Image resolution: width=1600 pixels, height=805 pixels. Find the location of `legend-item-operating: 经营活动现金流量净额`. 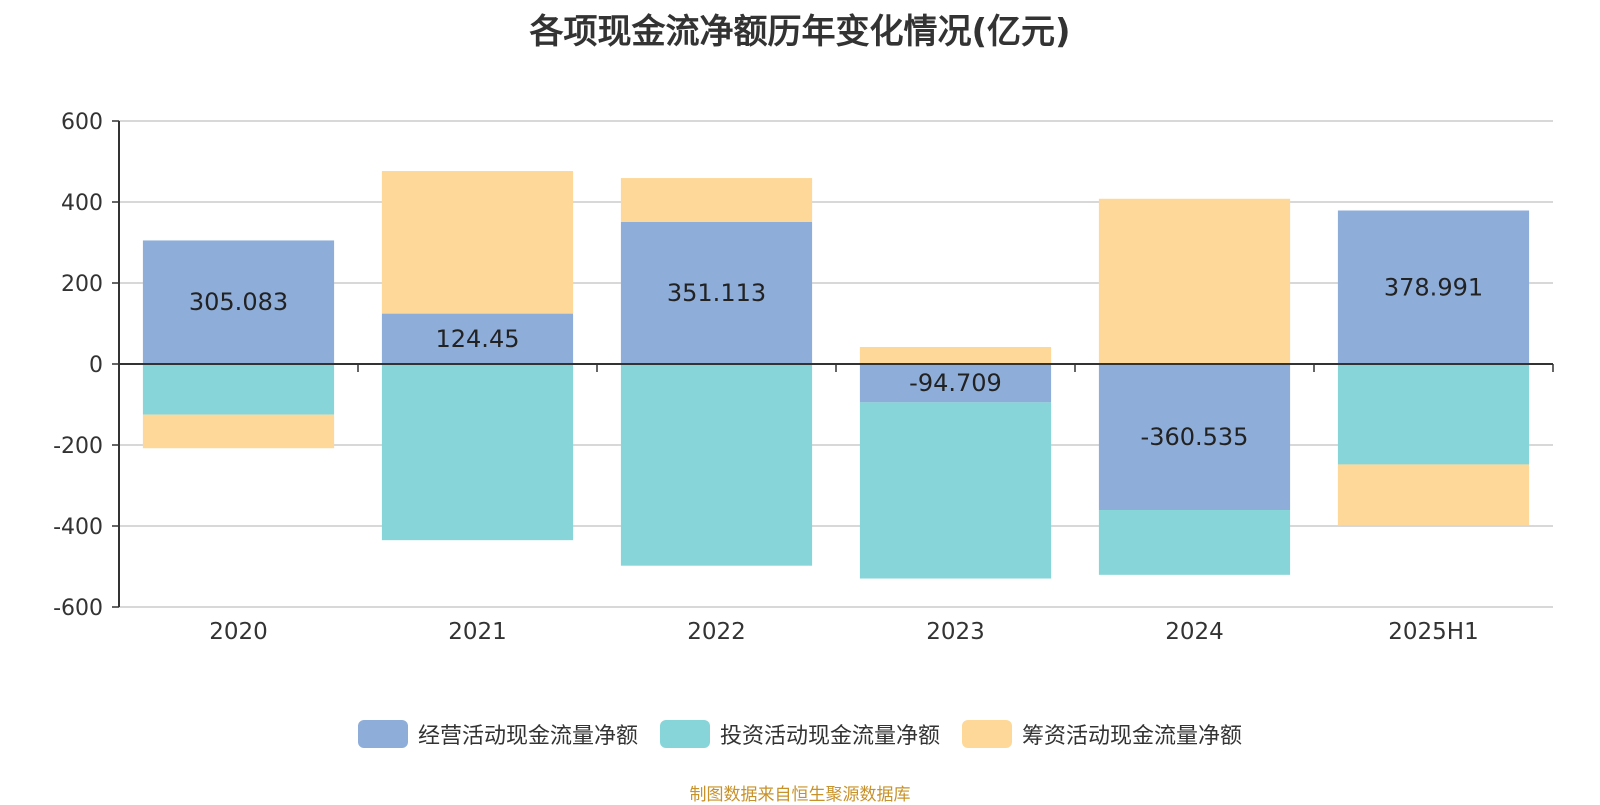

legend-item-operating: 经营活动现金流量净额 is located at coordinates (497, 734).